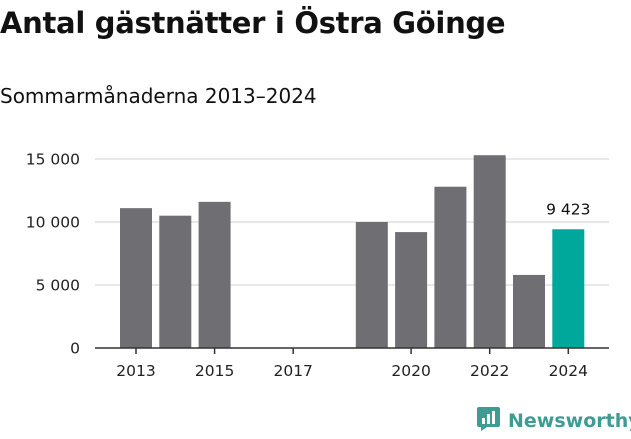  I want to click on chart-title: Antal gästnätter i Östra Göinge, so click(253, 23).